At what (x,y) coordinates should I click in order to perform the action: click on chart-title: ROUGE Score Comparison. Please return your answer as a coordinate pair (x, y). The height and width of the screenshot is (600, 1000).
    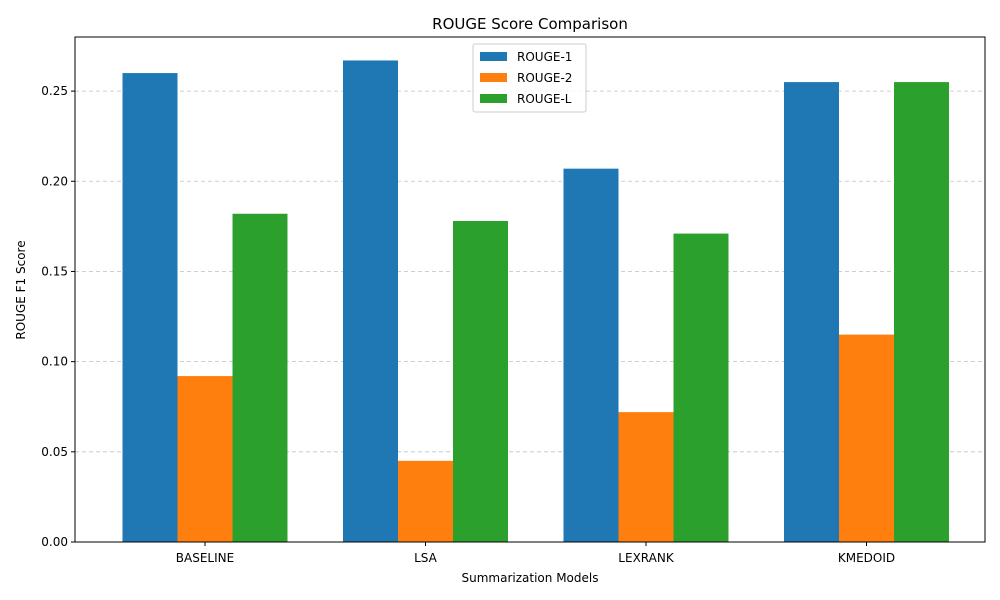
    Looking at the image, I should click on (530, 24).